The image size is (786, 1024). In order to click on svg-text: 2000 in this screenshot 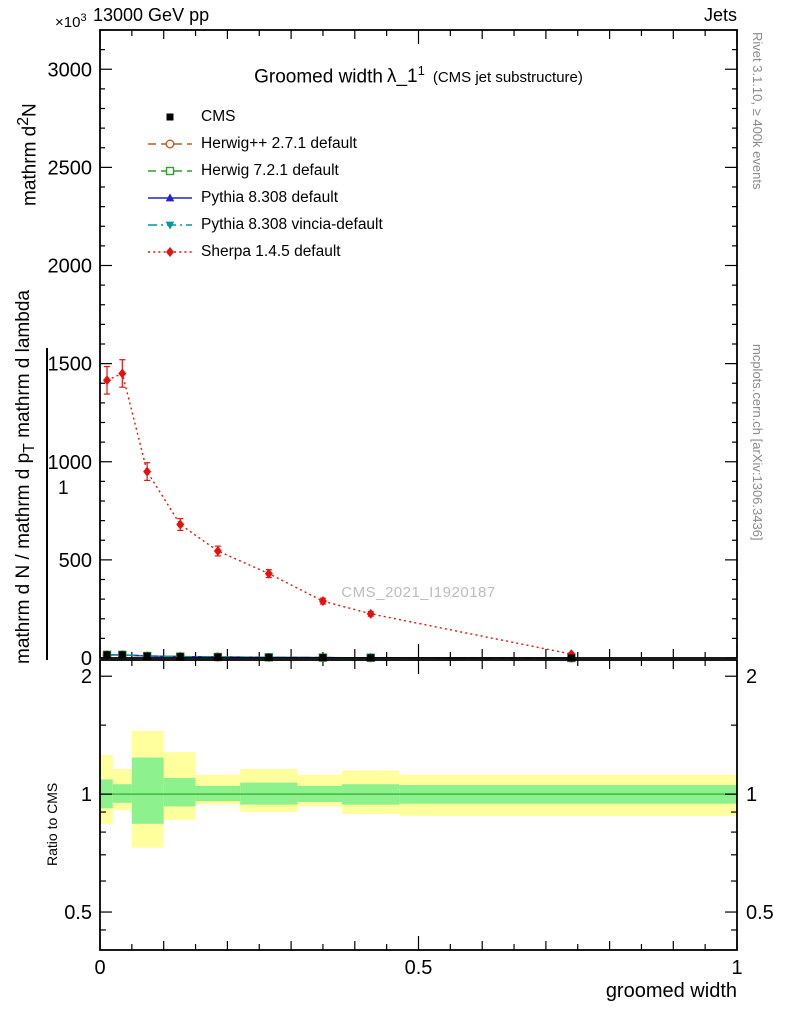, I will do `click(70, 267)`.